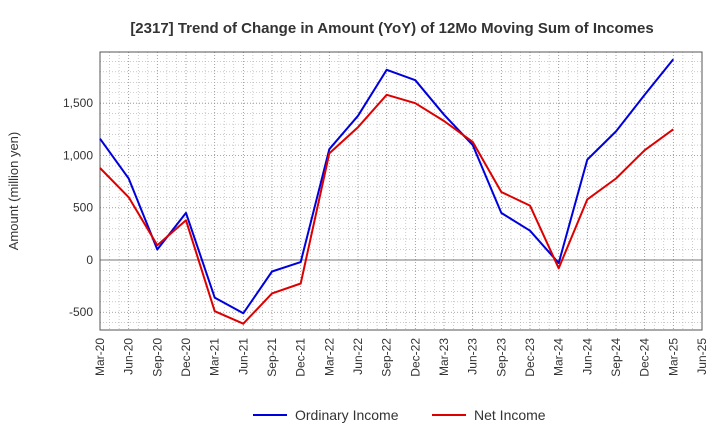 The image size is (720, 440). Describe the element at coordinates (559, 357) in the screenshot. I see `x-tick-label: Mar-24` at that location.